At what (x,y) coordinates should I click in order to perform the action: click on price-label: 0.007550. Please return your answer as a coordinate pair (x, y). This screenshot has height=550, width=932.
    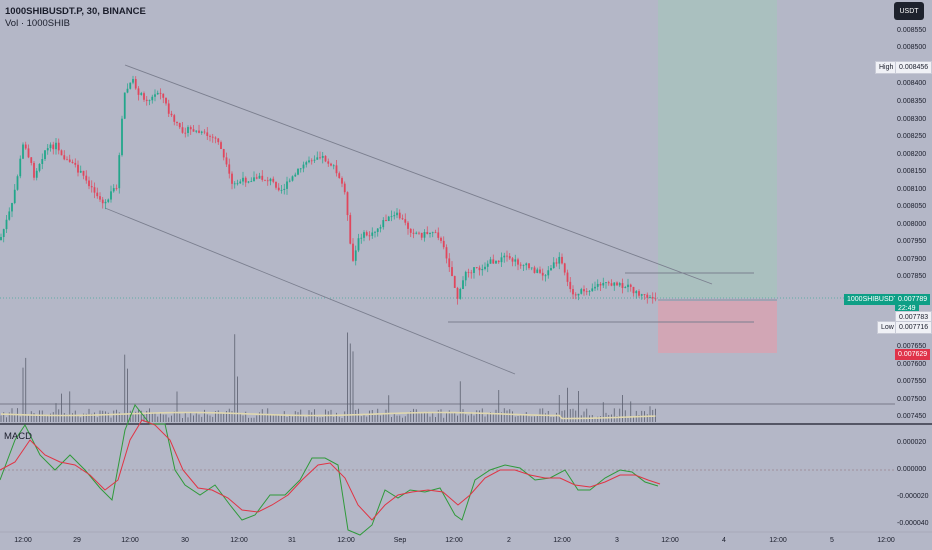
    Looking at the image, I should click on (912, 381).